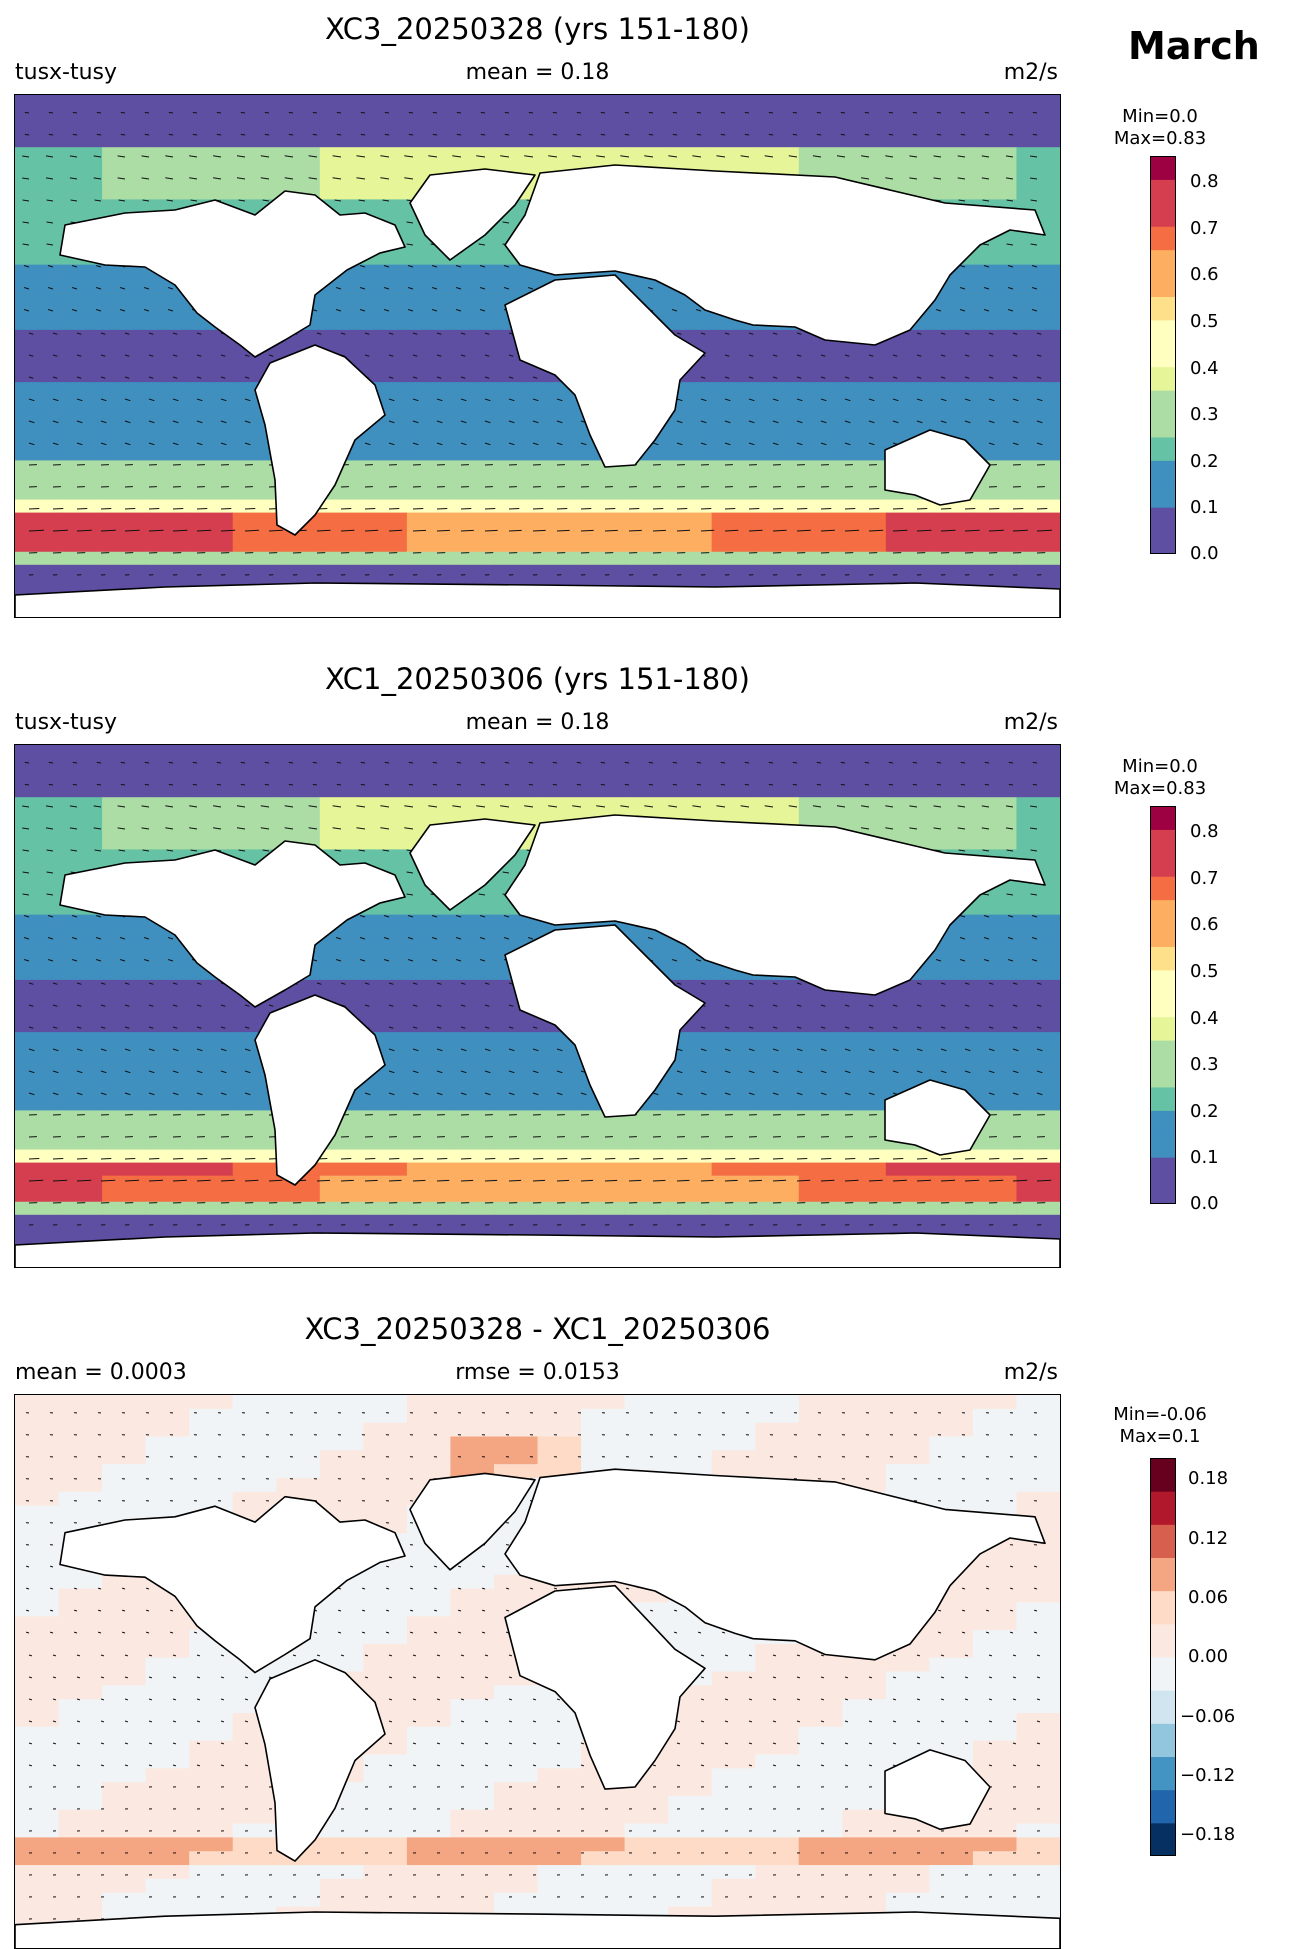 This screenshot has width=1292, height=1949. I want to click on colorbar-band, so click(1163, 285).